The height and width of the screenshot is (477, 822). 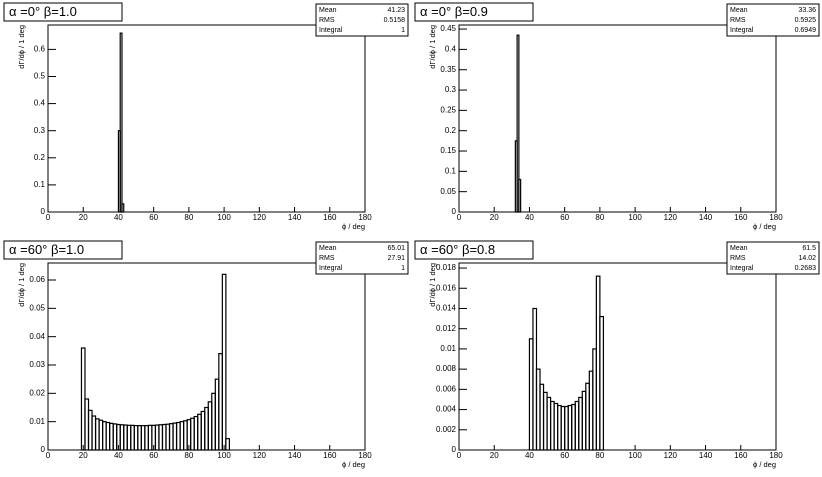 I want to click on y-tick-label: 0.25, so click(x=448, y=109).